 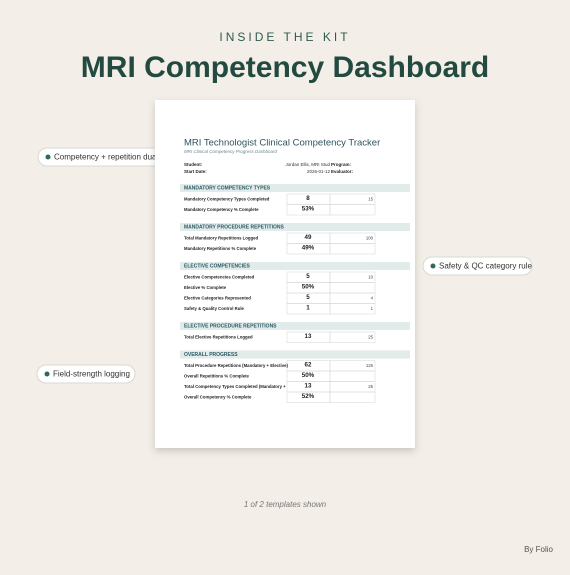 I want to click on row-label: Elective Competencies Completed, so click(x=219, y=276).